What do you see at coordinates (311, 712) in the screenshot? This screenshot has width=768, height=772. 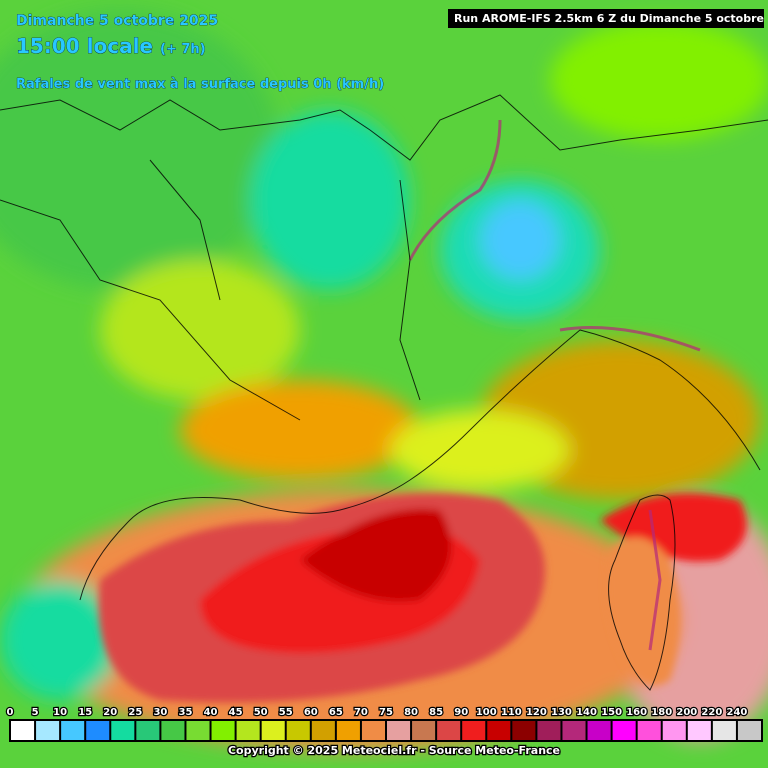 I see `legend-label: 60` at bounding box center [311, 712].